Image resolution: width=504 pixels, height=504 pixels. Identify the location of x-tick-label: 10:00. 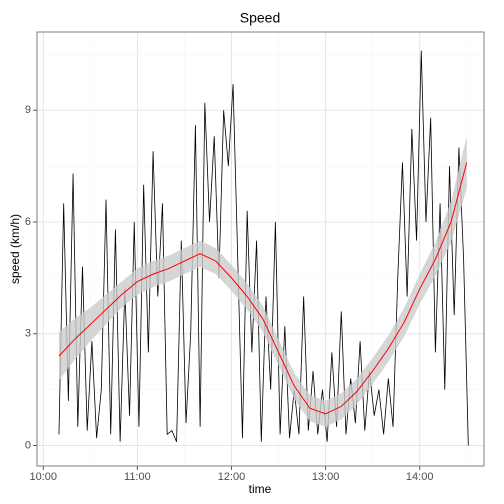
(44, 477).